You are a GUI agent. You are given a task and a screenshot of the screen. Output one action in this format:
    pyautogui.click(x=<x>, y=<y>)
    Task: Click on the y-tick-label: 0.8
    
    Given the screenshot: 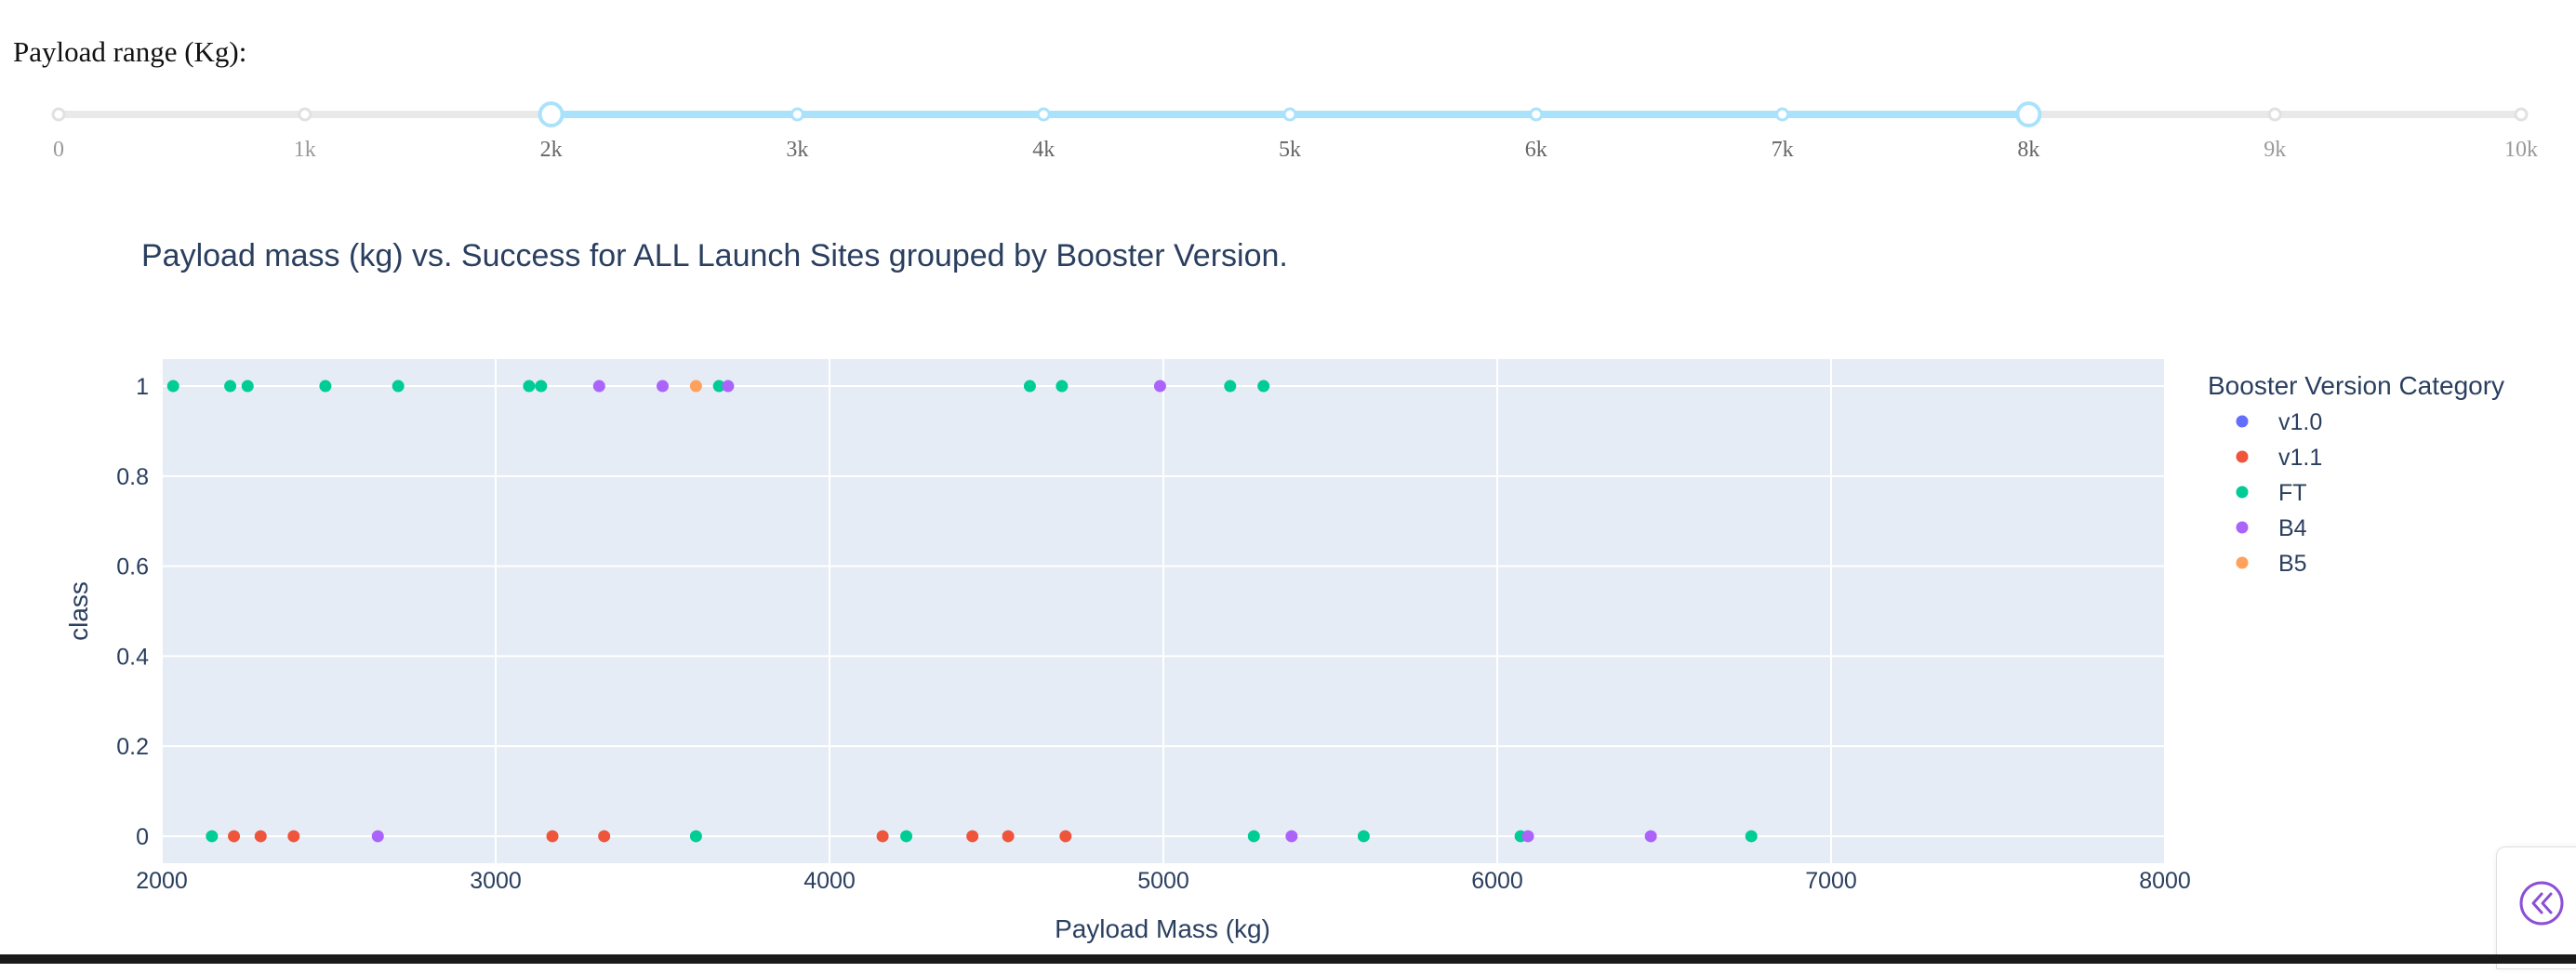 What is the action you would take?
    pyautogui.click(x=132, y=477)
    